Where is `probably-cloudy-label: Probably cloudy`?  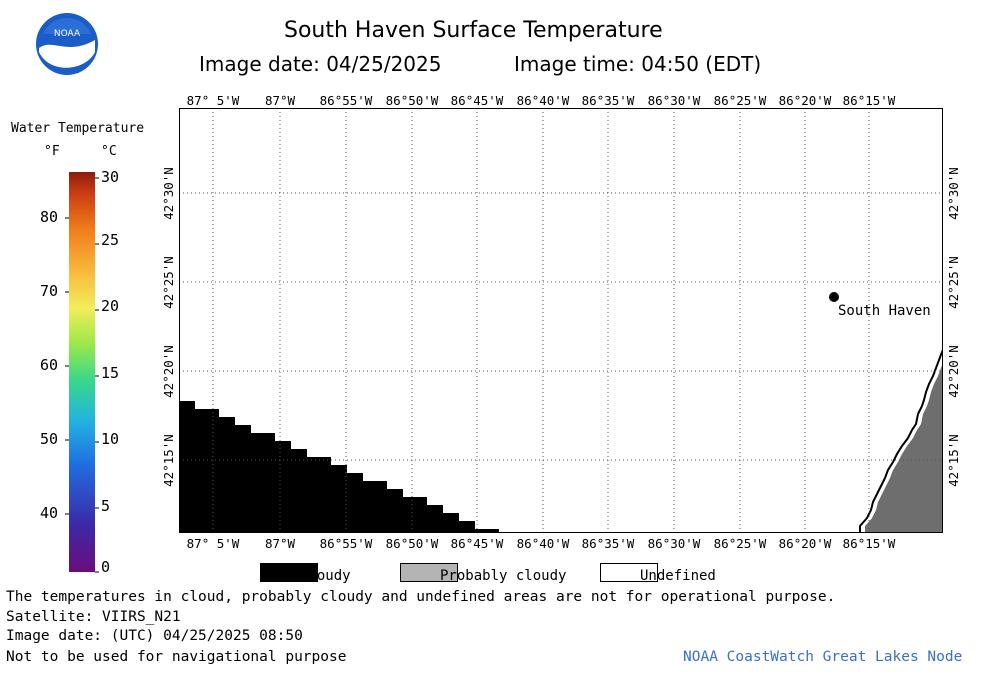
probably-cloudy-label: Probably cloudy is located at coordinates (503, 576).